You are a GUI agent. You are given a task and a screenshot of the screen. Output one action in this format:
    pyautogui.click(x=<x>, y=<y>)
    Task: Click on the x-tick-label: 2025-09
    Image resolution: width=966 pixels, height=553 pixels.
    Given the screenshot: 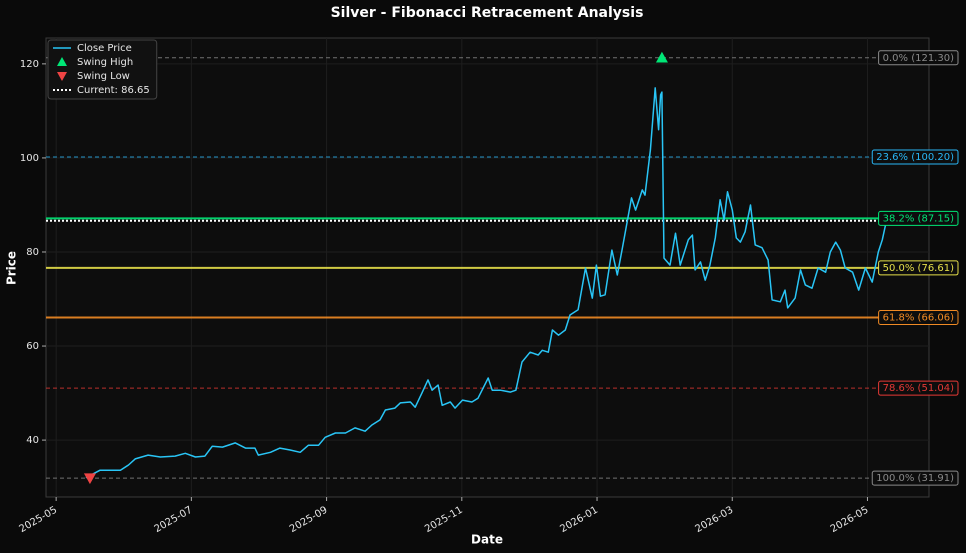 What is the action you would take?
    pyautogui.click(x=309, y=520)
    